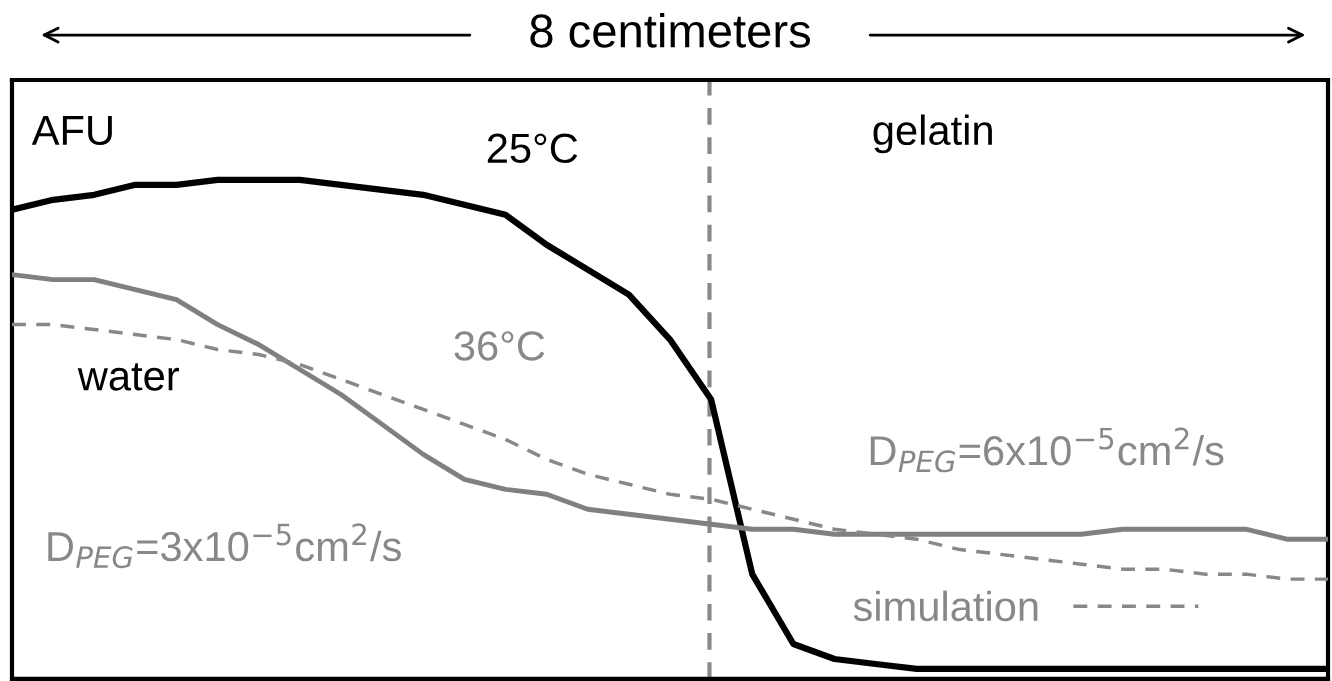  I want to click on annotation: 36°C, so click(499, 346).